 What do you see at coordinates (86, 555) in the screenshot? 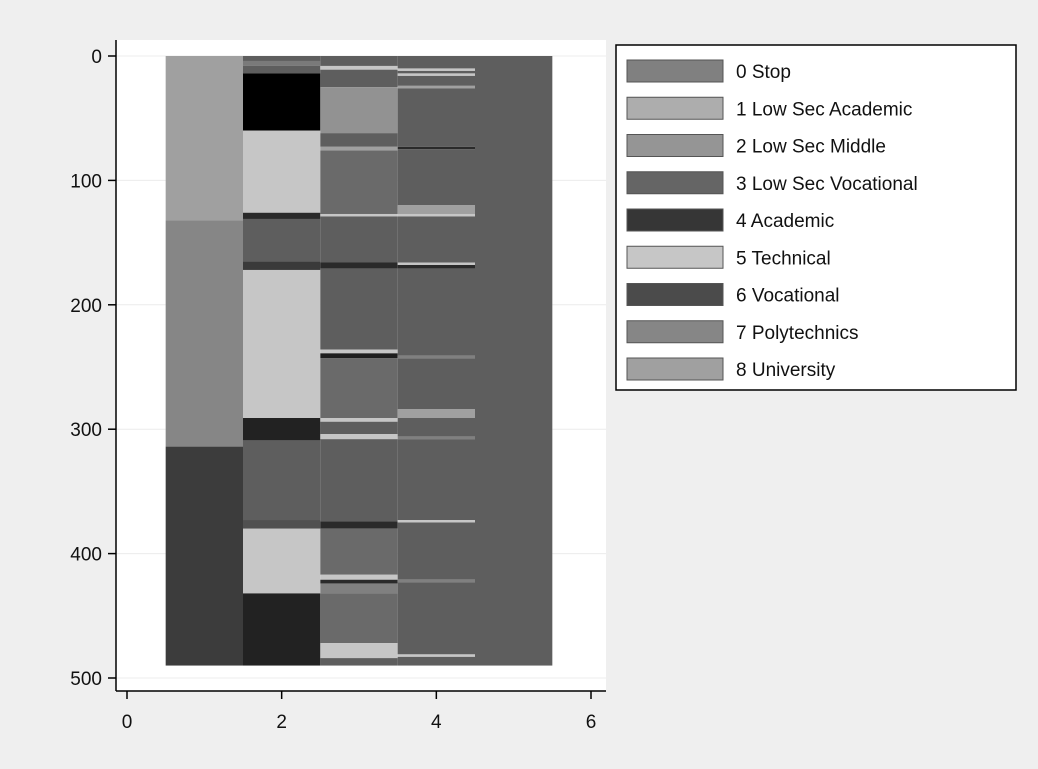
I see `y-tick-label: 400` at bounding box center [86, 555].